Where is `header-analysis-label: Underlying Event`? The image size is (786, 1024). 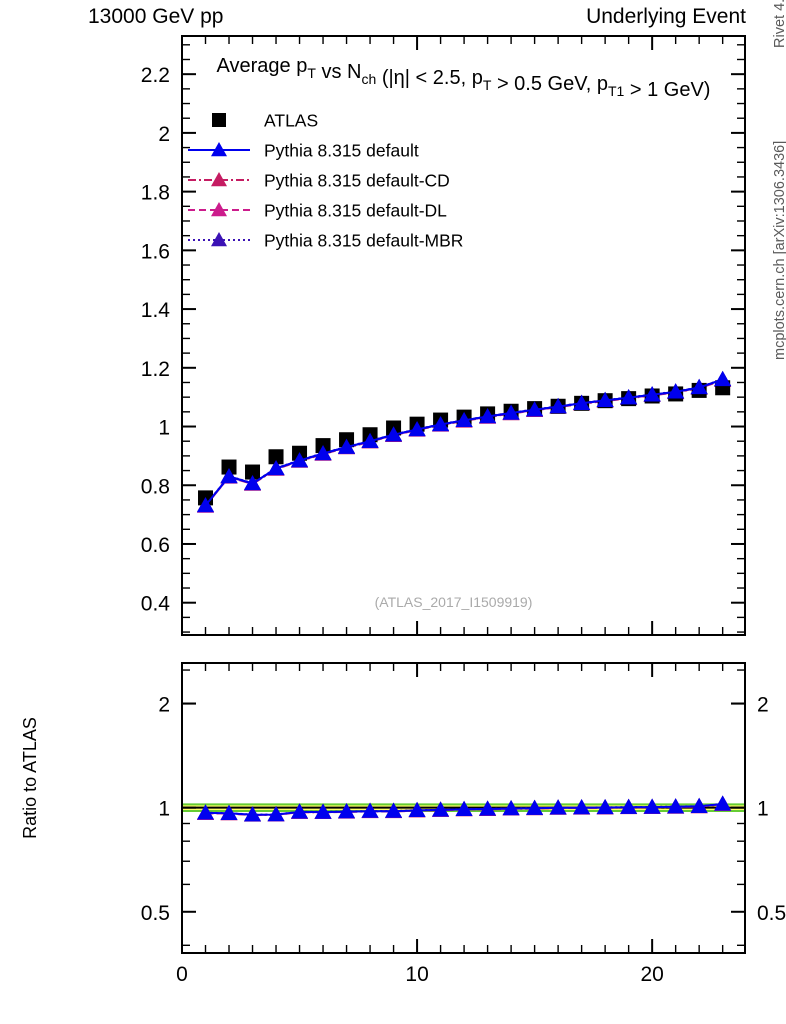
header-analysis-label: Underlying Event is located at coordinates (666, 16).